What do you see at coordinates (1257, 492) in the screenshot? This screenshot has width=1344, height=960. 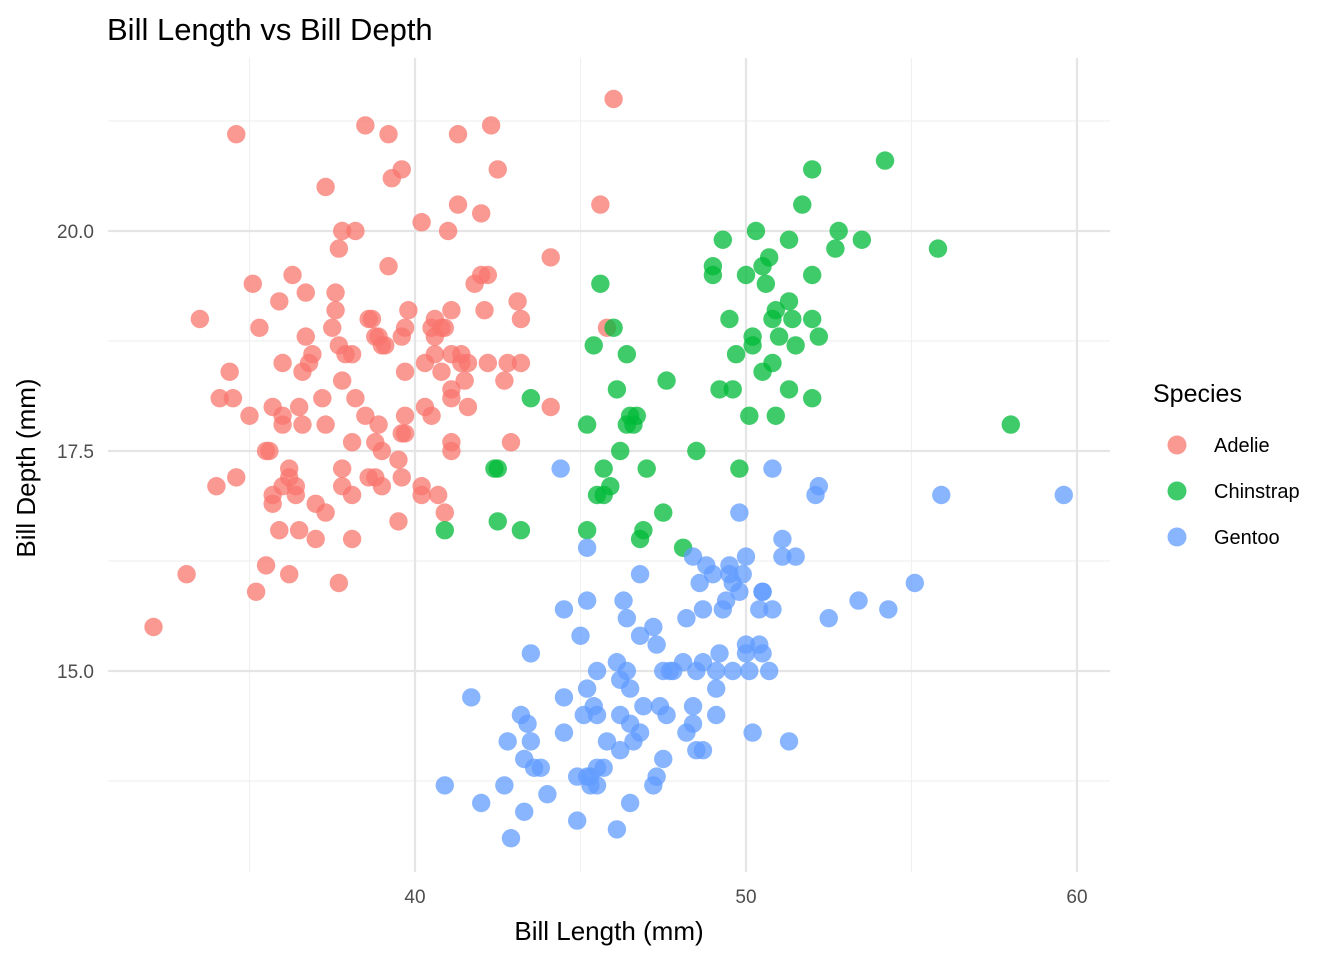 I see `legend-label-chinstrap: Chinstrap` at bounding box center [1257, 492].